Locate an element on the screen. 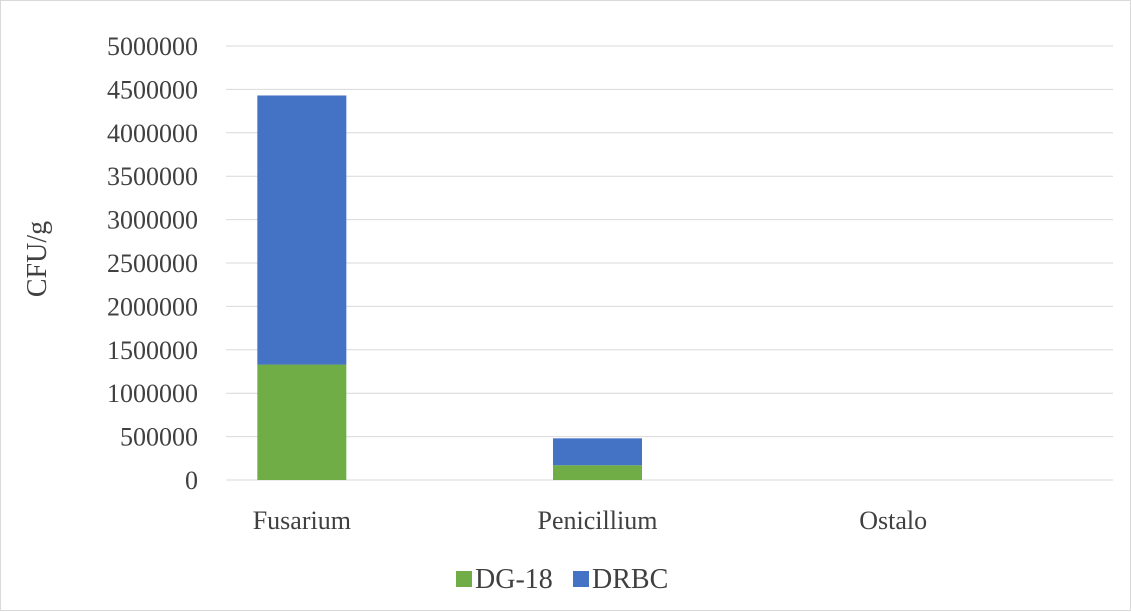  bar-dg-18-penicillium is located at coordinates (597, 472).